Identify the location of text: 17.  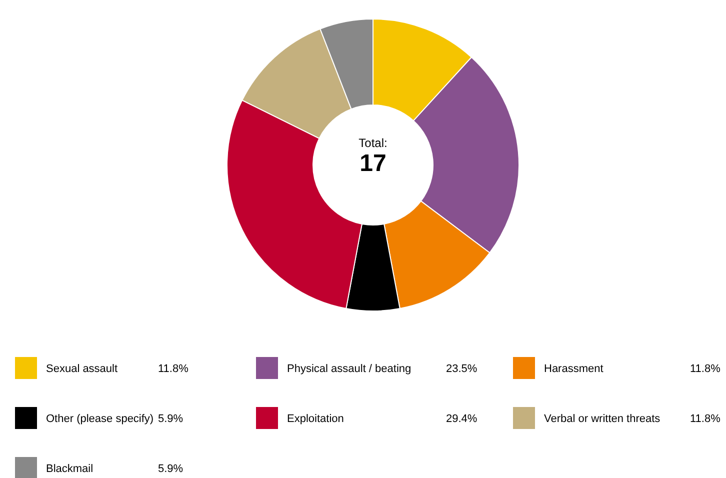
(373, 164).